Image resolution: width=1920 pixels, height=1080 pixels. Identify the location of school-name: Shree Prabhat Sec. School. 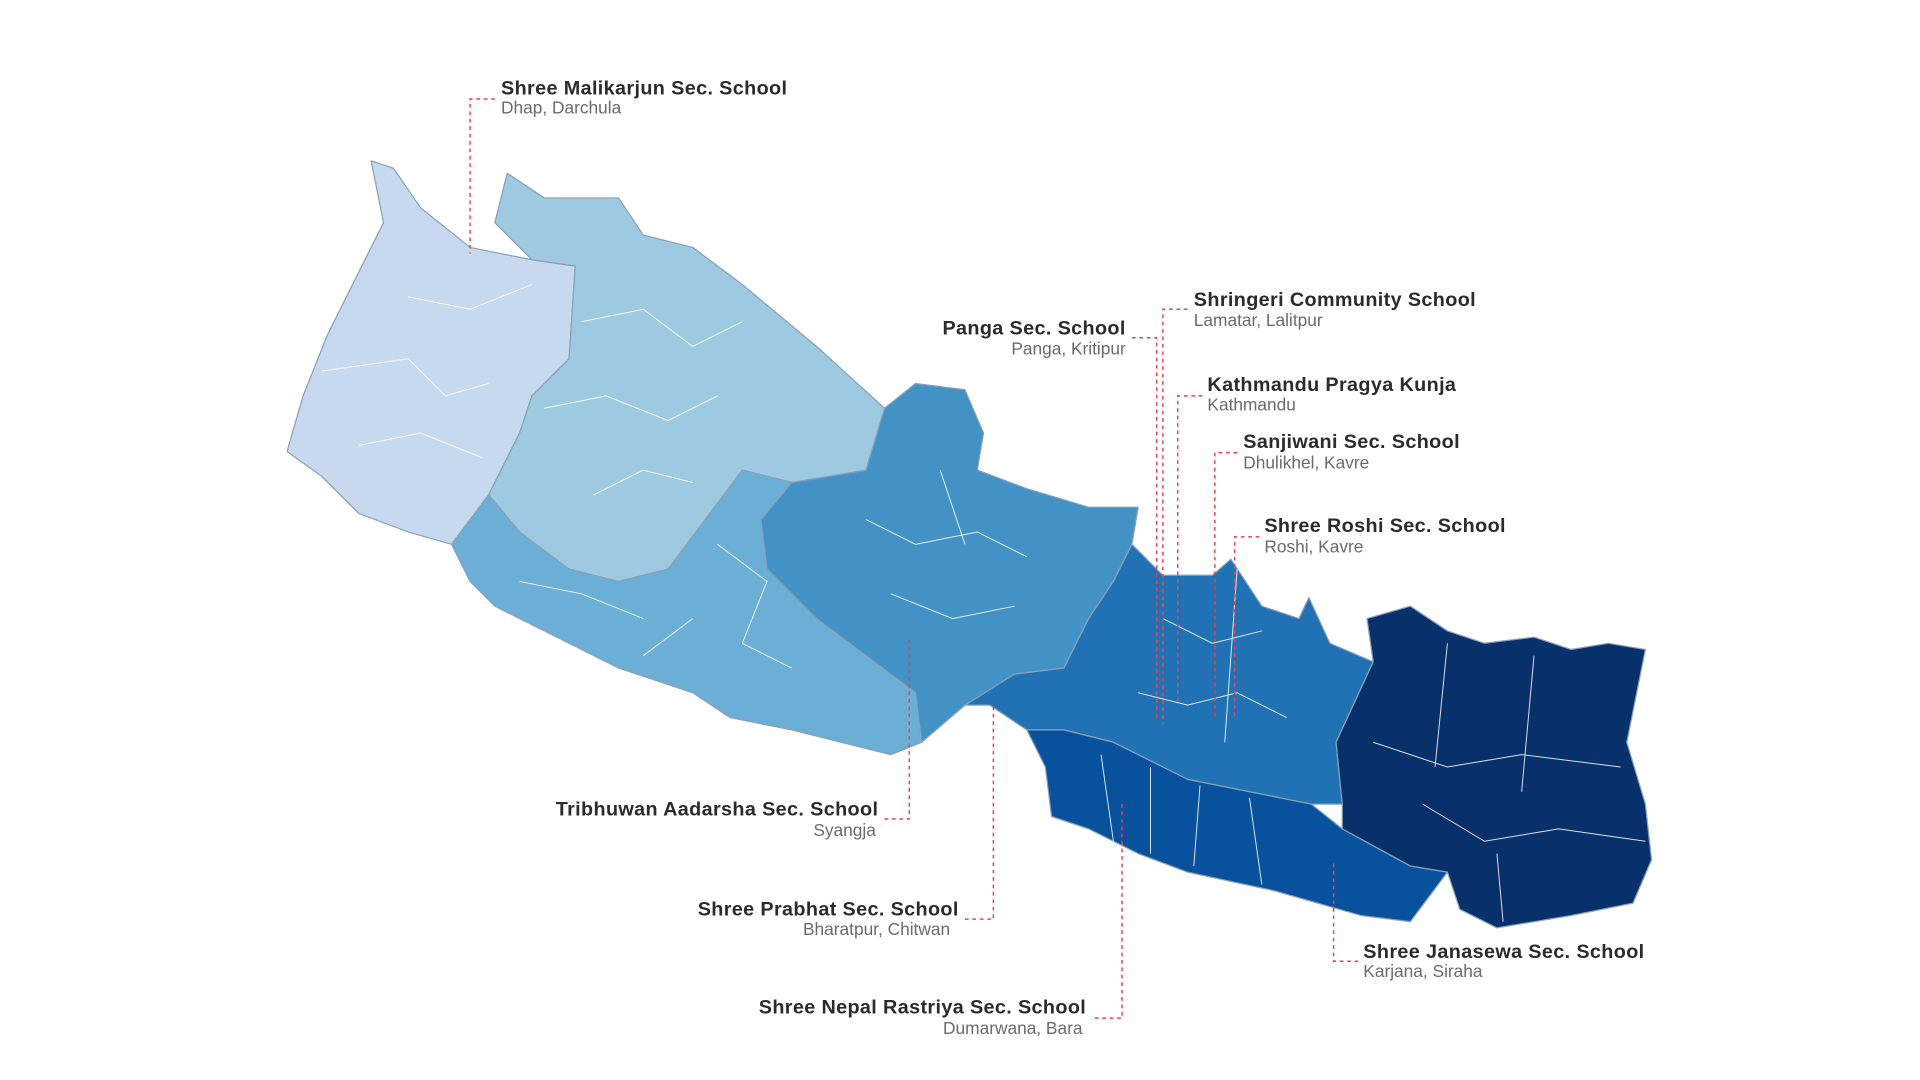
(828, 910).